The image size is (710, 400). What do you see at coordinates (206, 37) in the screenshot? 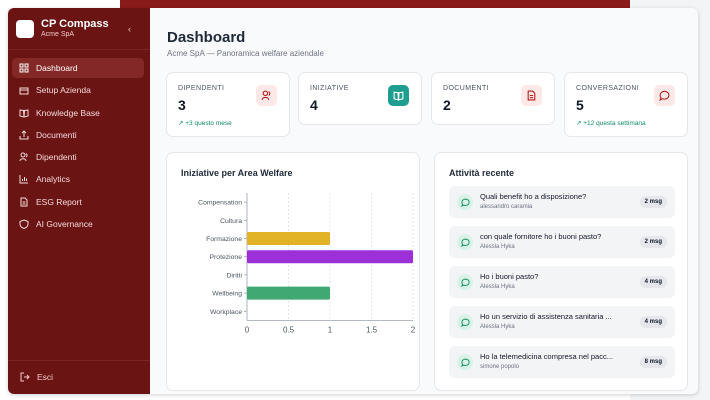
I see `page-title: Dashboard` at bounding box center [206, 37].